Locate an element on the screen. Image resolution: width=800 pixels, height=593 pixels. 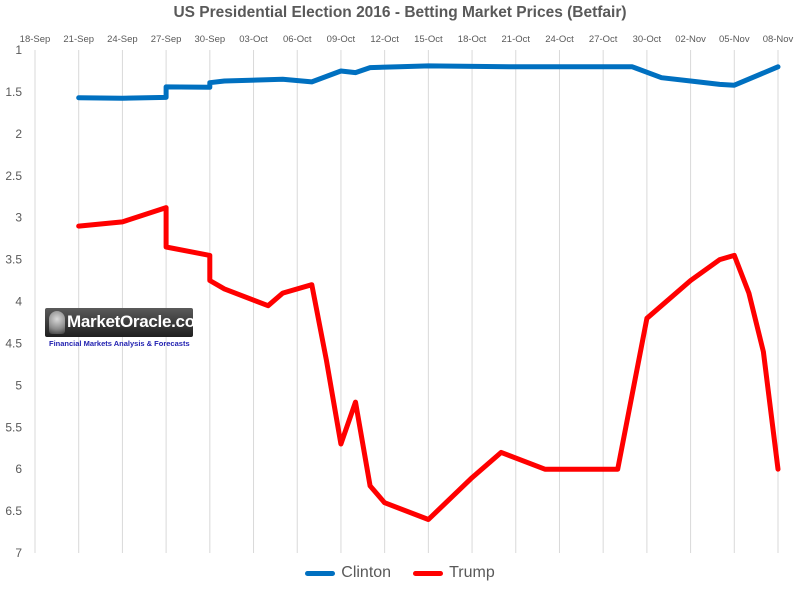
x-tick-label: 21-Oct is located at coordinates (516, 39).